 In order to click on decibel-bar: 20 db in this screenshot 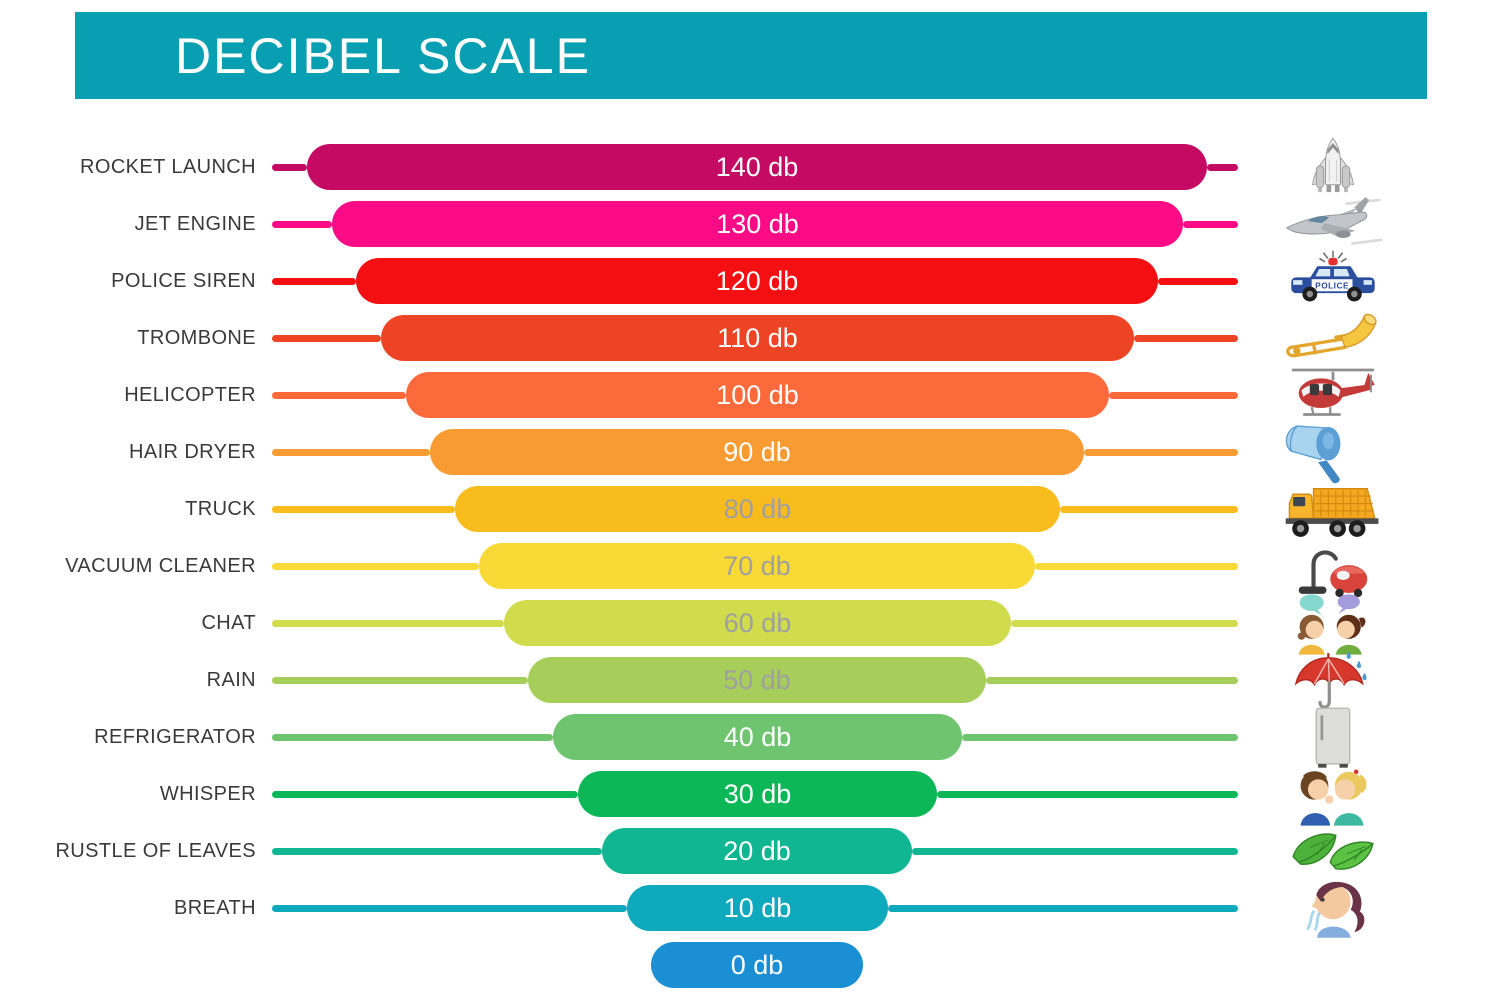, I will do `click(757, 851)`.